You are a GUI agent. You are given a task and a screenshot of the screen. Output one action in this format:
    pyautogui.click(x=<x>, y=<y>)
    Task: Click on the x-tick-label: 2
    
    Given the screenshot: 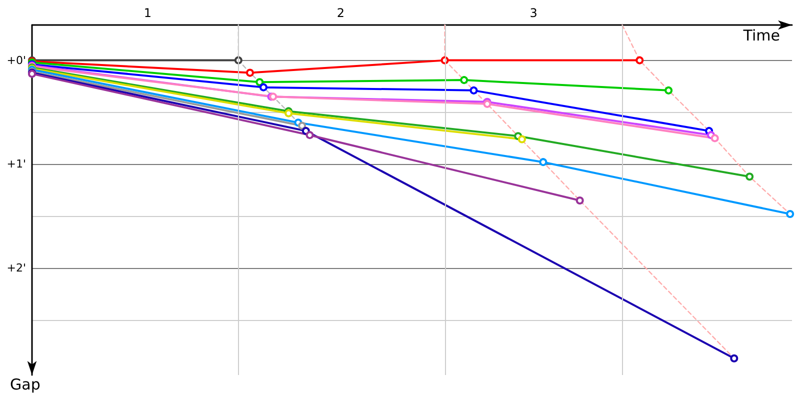 What is the action you would take?
    pyautogui.click(x=340, y=13)
    